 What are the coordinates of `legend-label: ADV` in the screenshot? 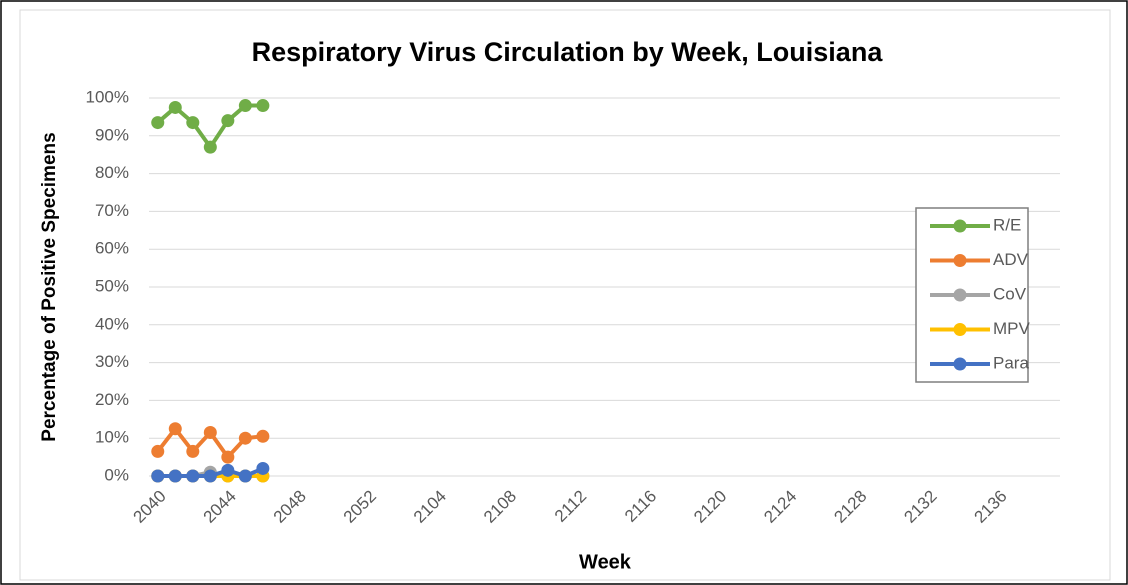 It's located at (1011, 259).